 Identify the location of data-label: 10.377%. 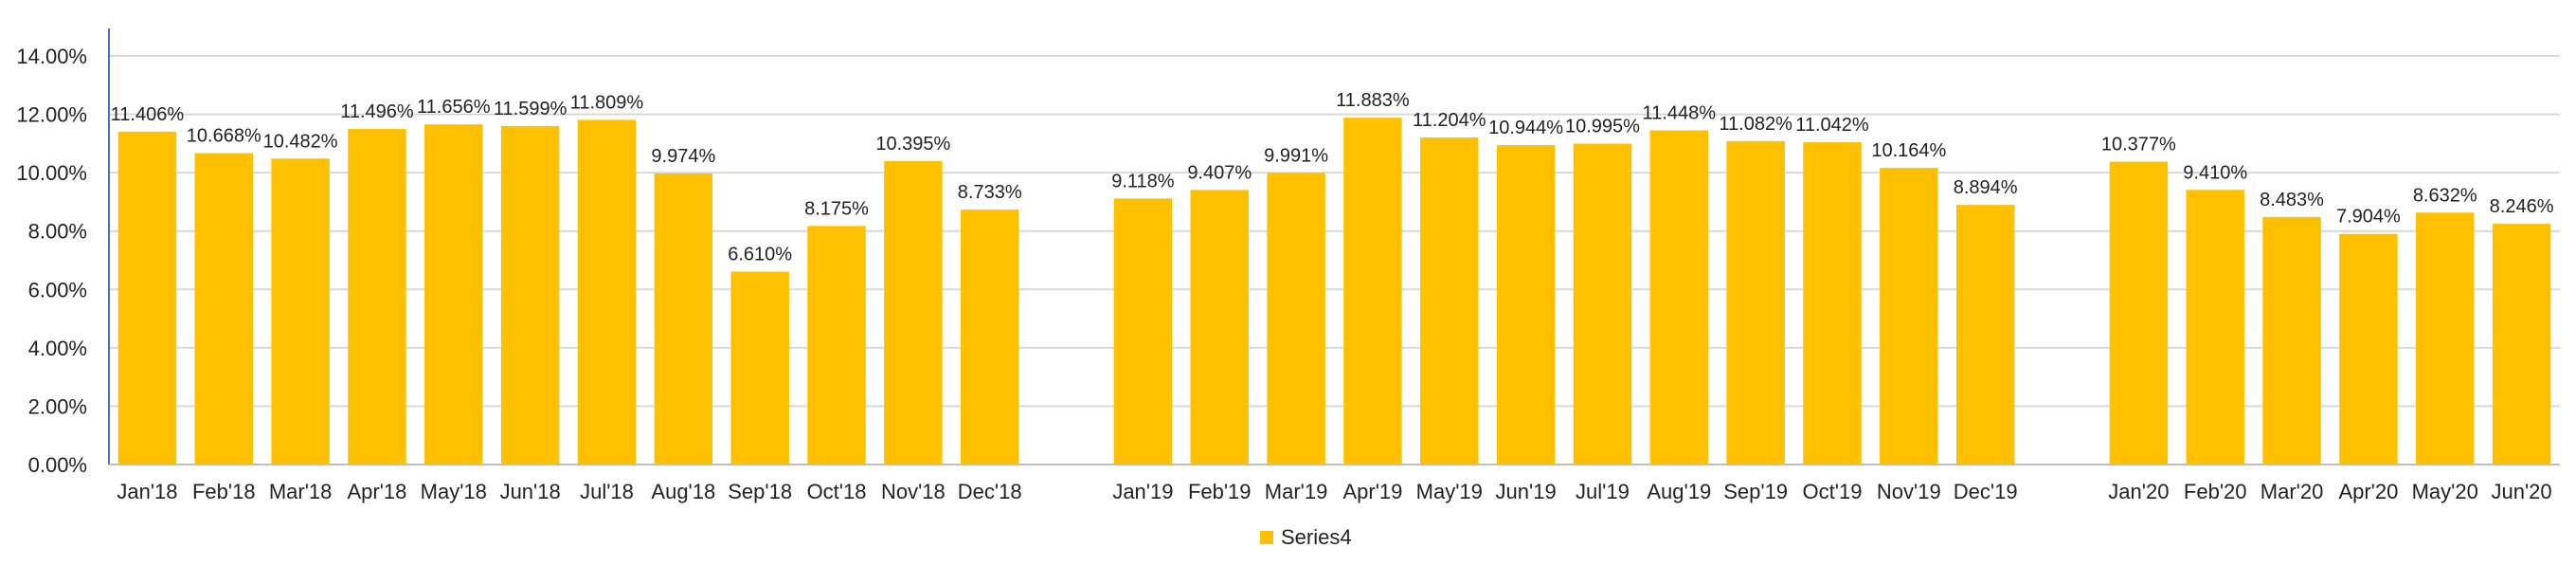
(2138, 145).